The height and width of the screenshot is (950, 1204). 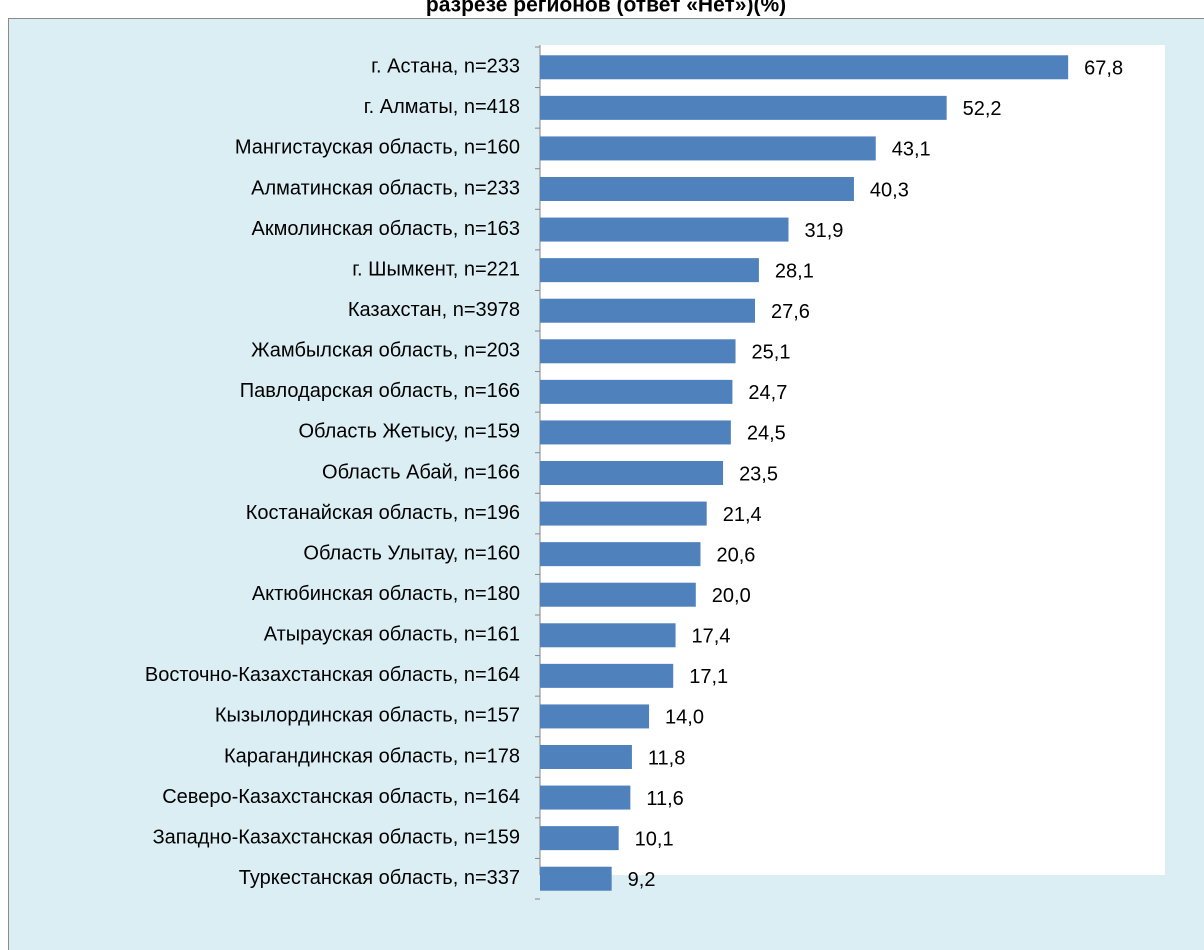 What do you see at coordinates (711, 637) in the screenshot?
I see `value-label: 17,4` at bounding box center [711, 637].